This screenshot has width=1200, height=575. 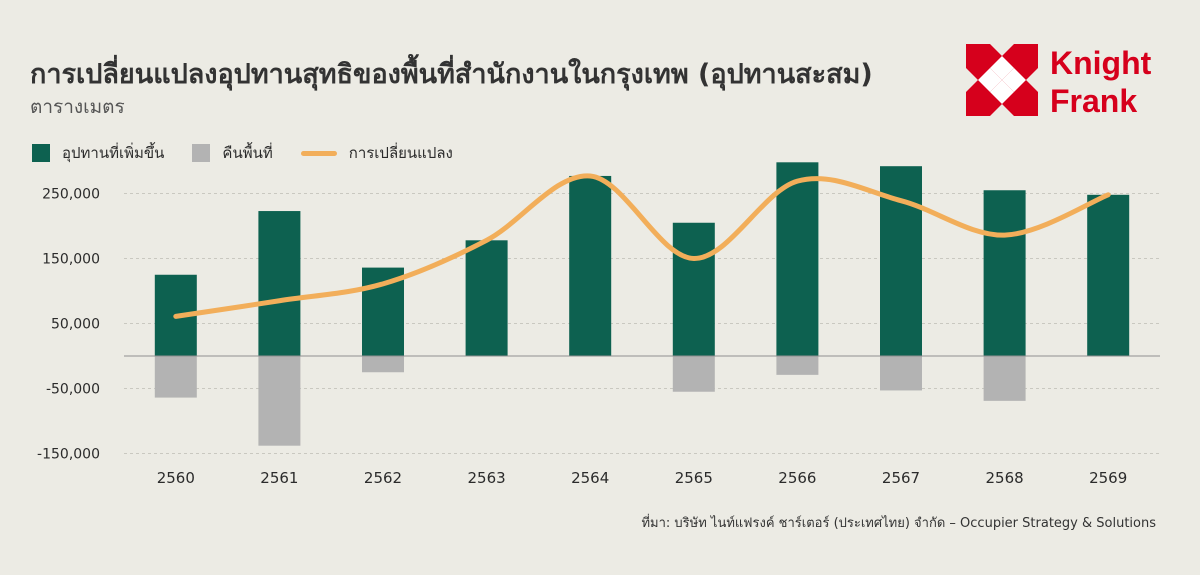 I want to click on x-tick-label: 2567, so click(x=901, y=478).